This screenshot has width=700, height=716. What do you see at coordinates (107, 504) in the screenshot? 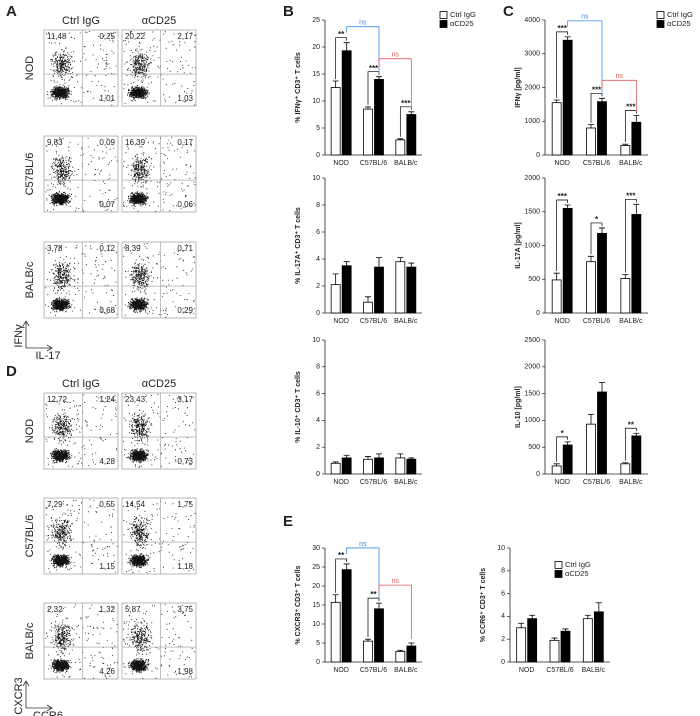
I see `quadrant-value: 0,55` at bounding box center [107, 504].